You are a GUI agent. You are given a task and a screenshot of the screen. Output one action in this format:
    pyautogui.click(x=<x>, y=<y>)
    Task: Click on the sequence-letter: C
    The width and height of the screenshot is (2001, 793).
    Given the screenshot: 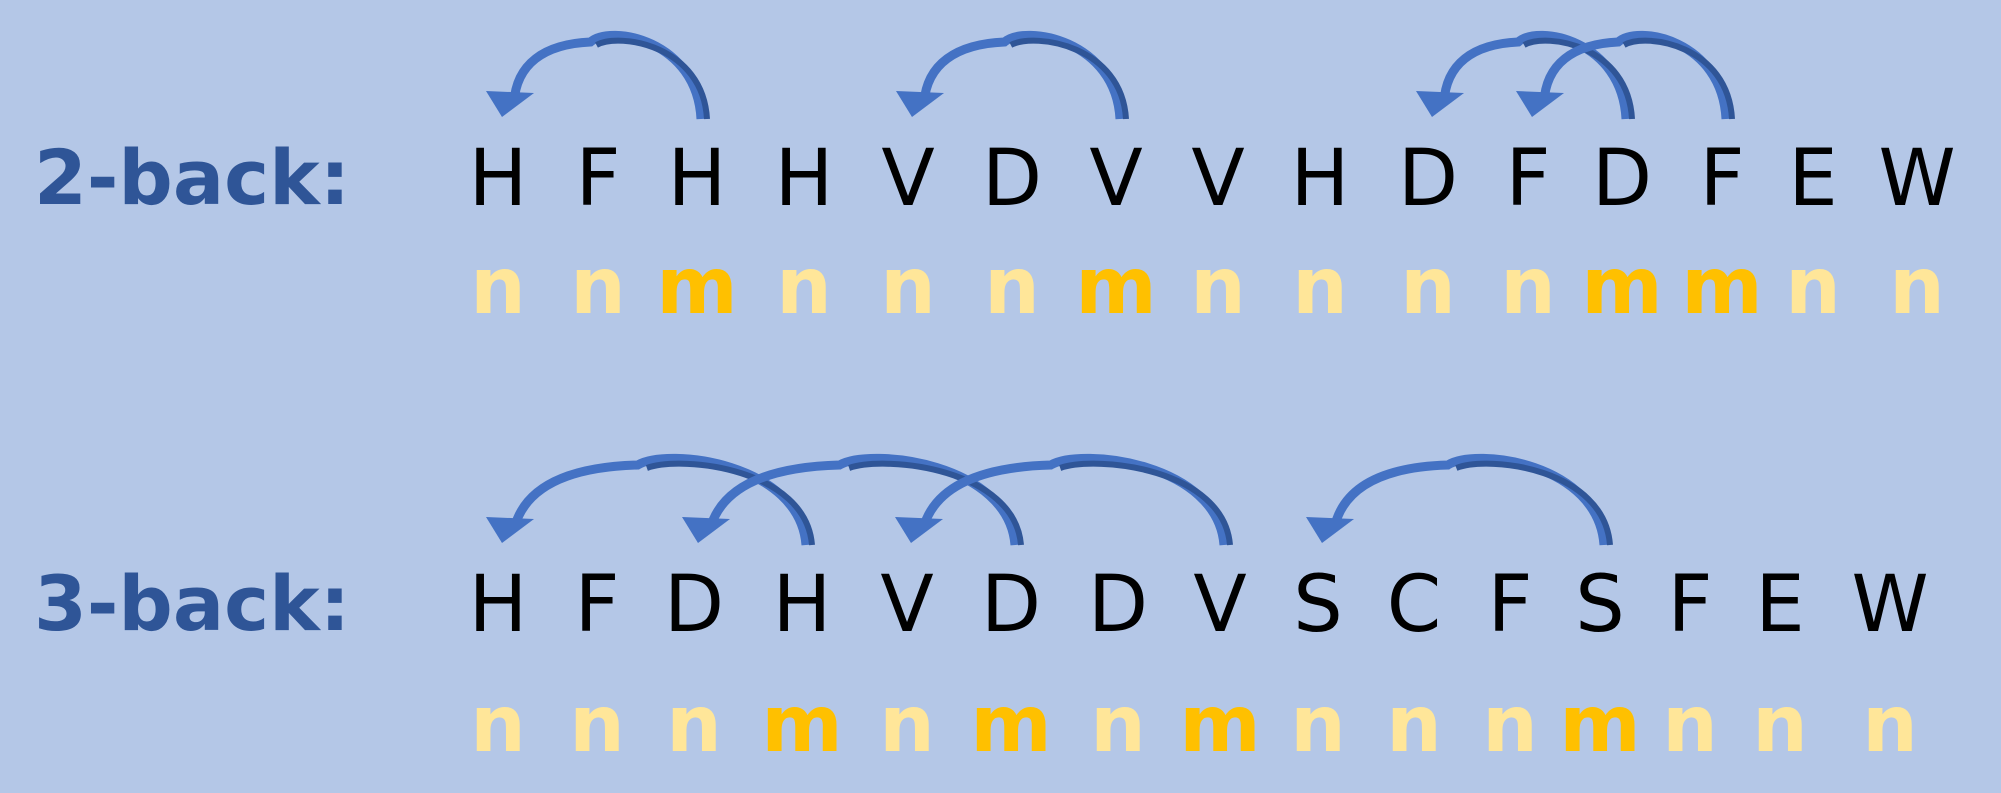 What is the action you would take?
    pyautogui.click(x=1414, y=605)
    